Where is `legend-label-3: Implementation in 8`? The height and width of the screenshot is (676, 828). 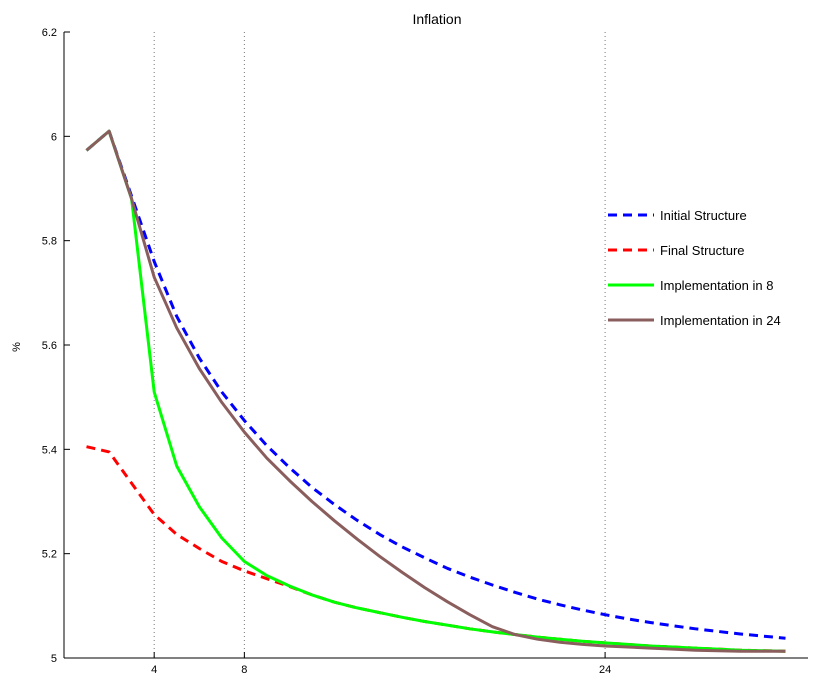
legend-label-3: Implementation in 8 is located at coordinates (716, 285).